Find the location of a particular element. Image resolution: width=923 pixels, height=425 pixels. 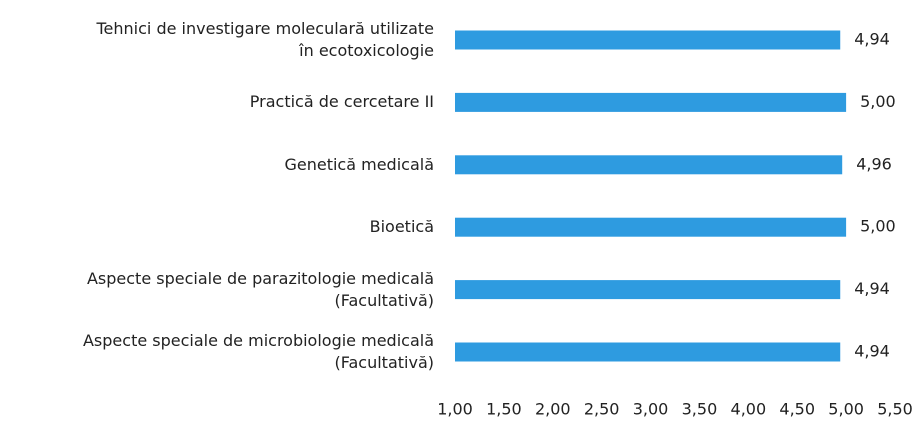

x-tick-label: 1,00 is located at coordinates (455, 409).